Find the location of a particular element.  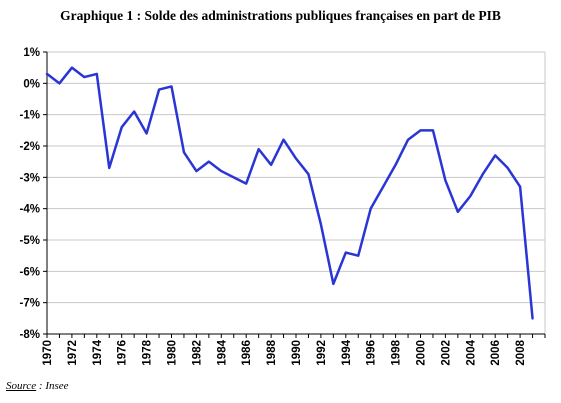

y-tick-label: -8% is located at coordinates (30, 335).